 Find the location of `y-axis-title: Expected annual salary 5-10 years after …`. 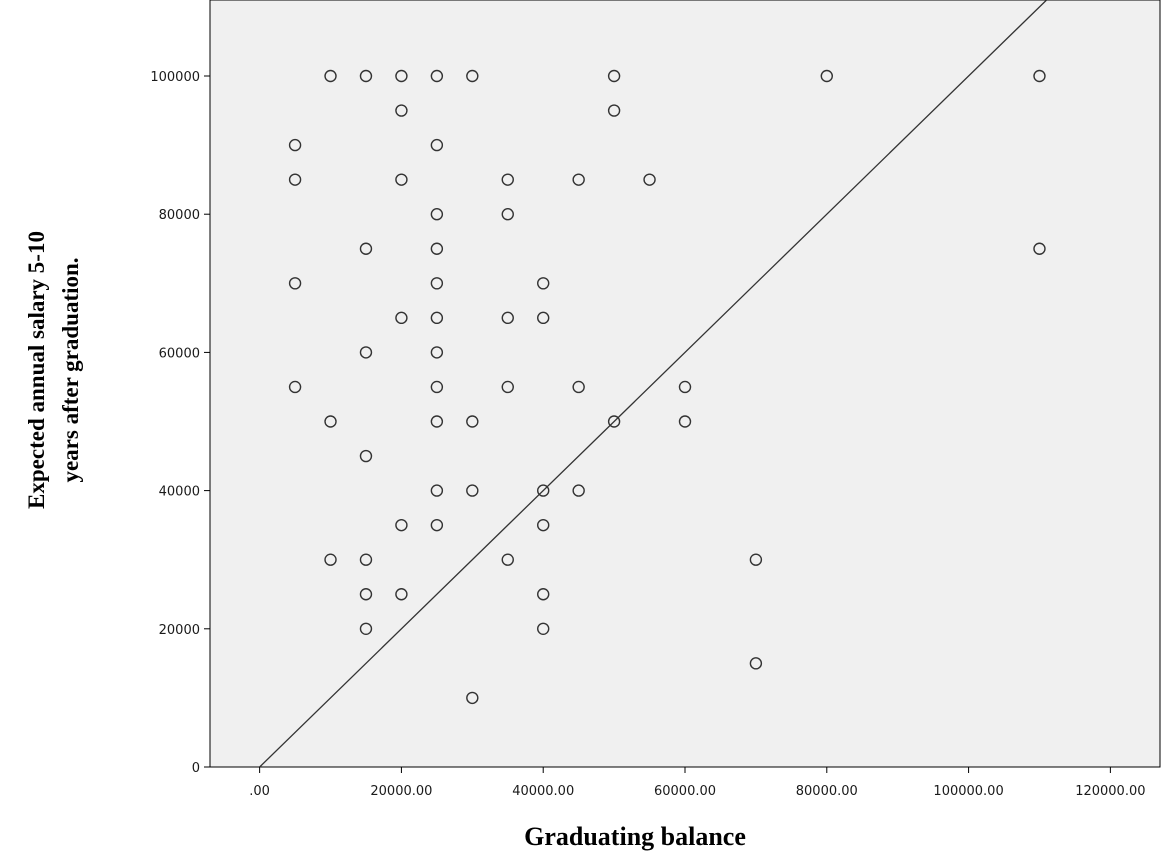

y-axis-title: Expected annual salary 5-10 years after … is located at coordinates (53, 370).